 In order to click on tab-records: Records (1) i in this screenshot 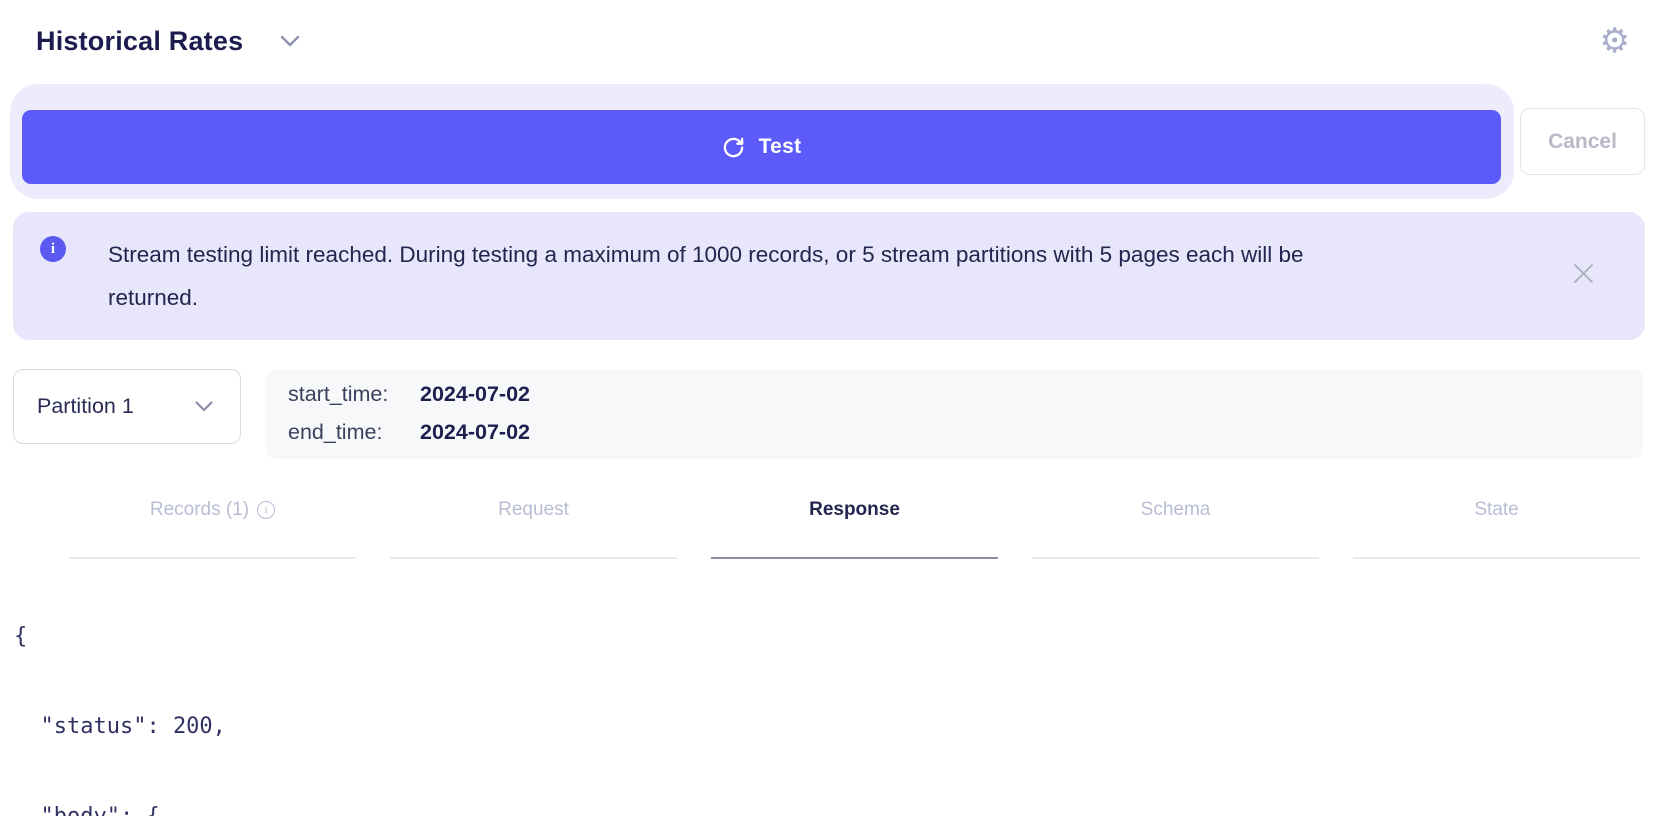, I will do `click(212, 527)`.